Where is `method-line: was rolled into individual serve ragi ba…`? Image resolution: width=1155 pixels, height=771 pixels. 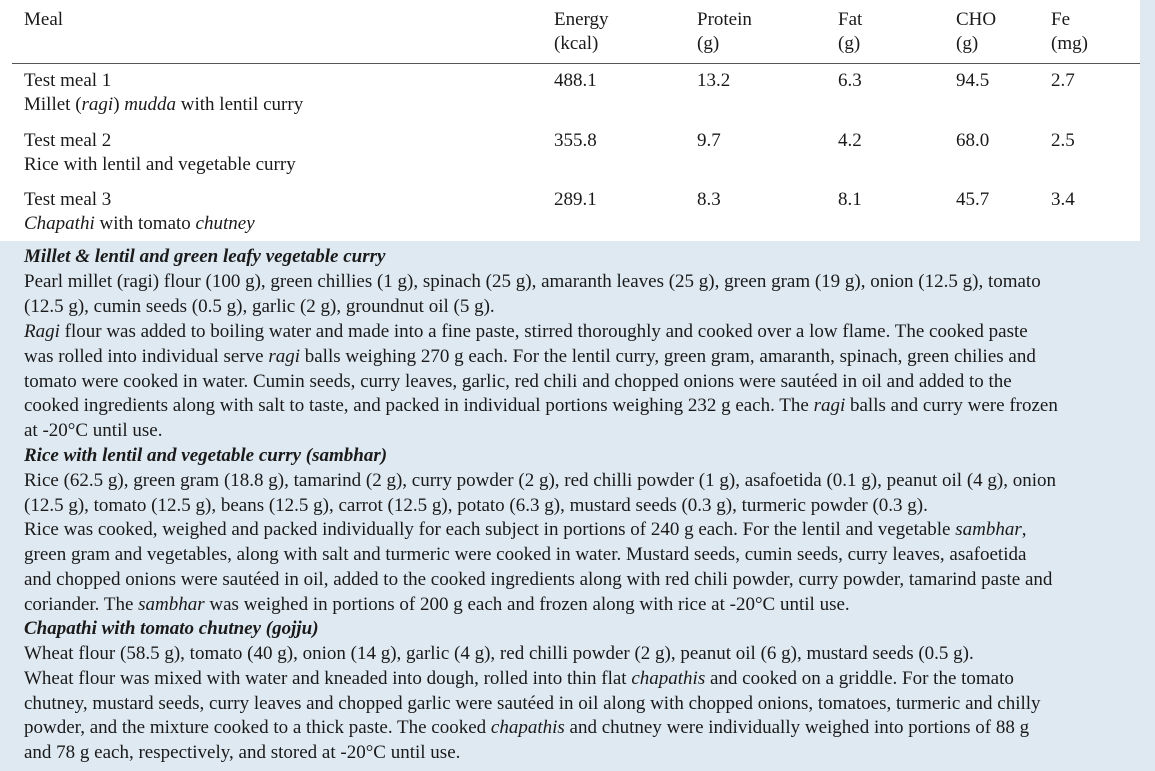
method-line: was rolled into individual serve ragi ba… is located at coordinates (530, 357).